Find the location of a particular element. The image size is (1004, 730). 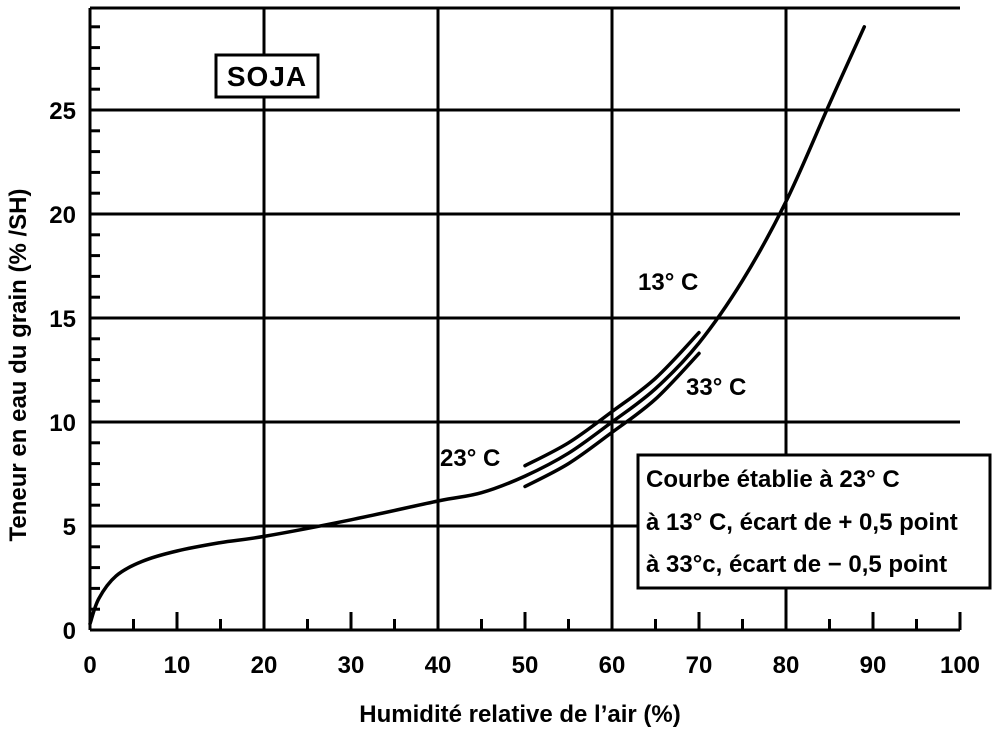

y-axis-label: Teneur en eau du grain (% /SH) is located at coordinates (18, 365).